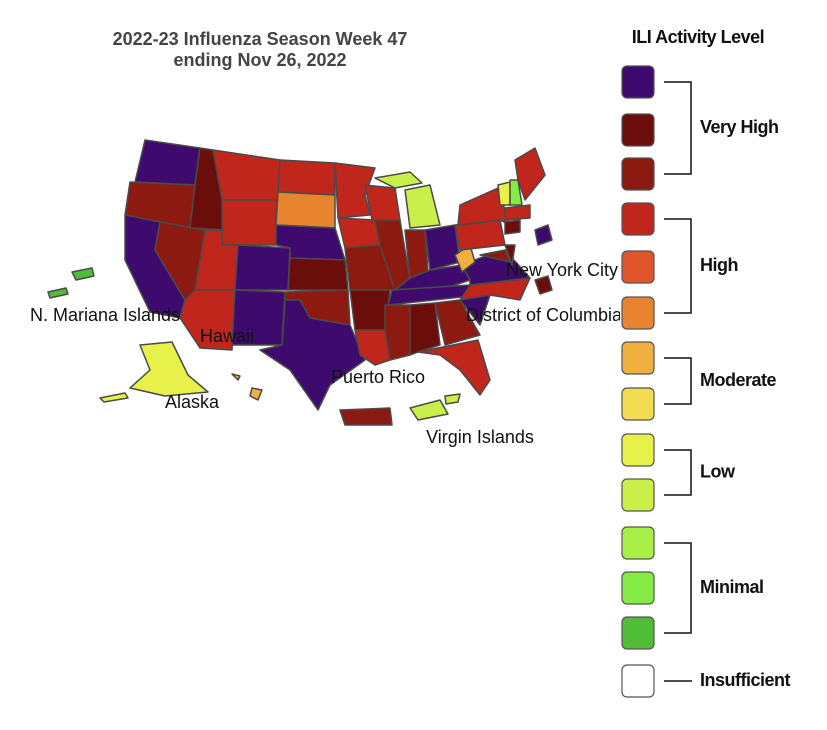  What do you see at coordinates (738, 380) in the screenshot?
I see `legend-label: Moderate` at bounding box center [738, 380].